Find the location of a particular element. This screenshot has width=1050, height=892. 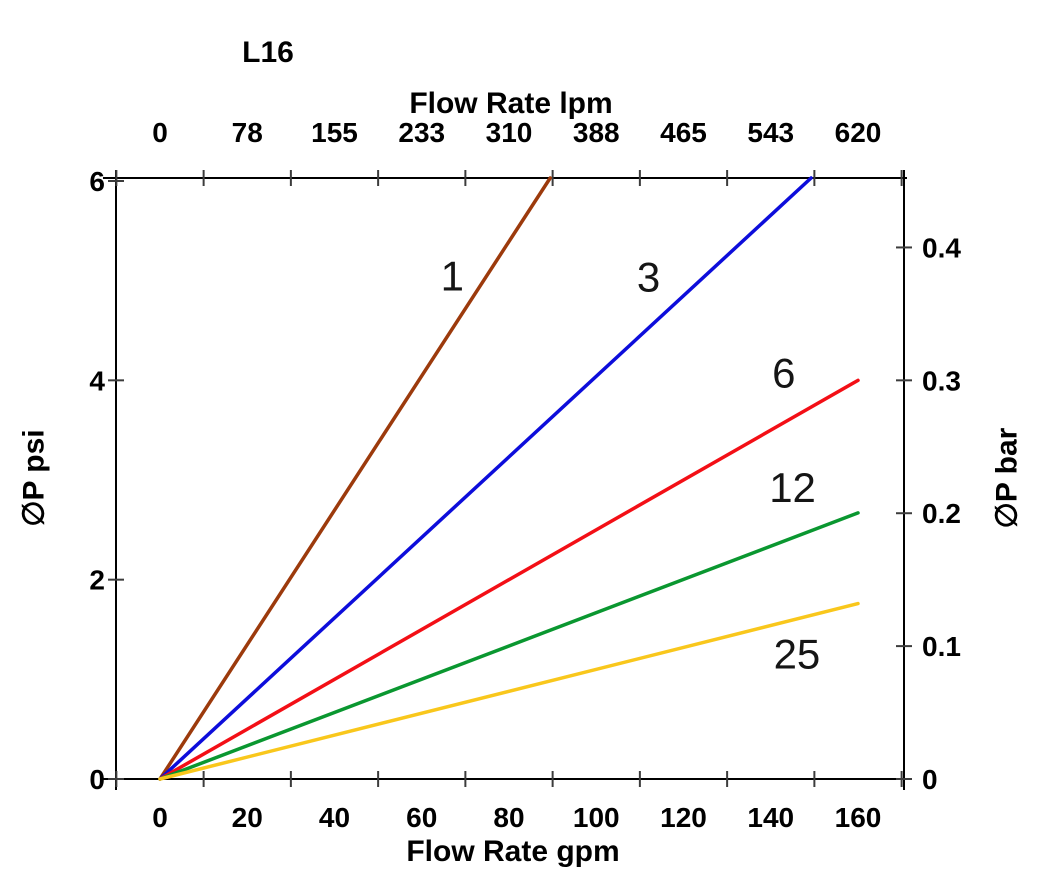

chart-title: L16 is located at coordinates (268, 52).